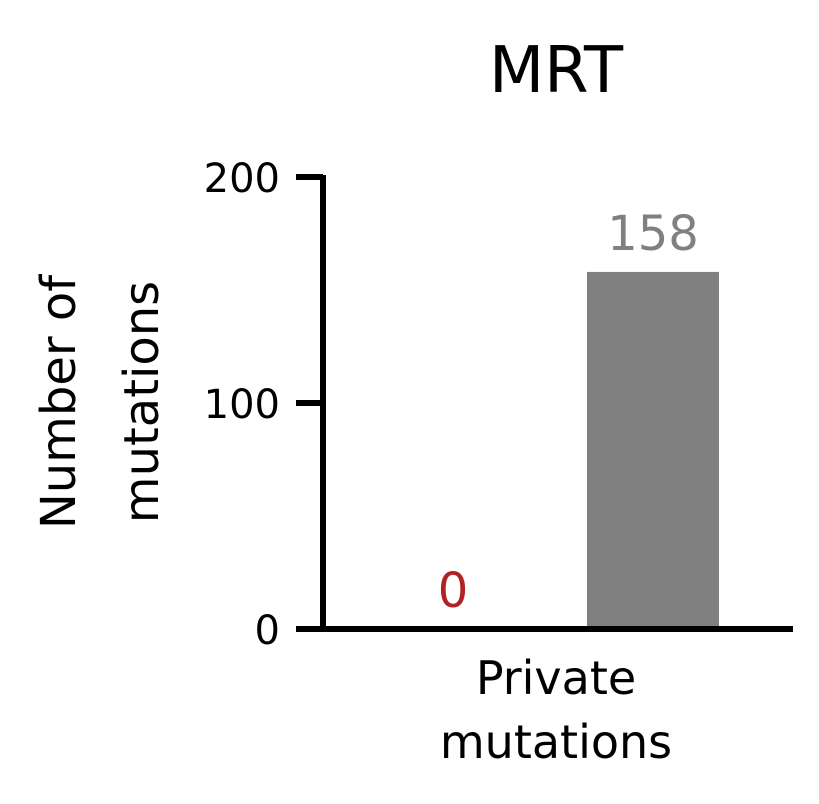 This screenshot has width=819, height=804. What do you see at coordinates (267, 631) in the screenshot?
I see `y-tick-label: 0` at bounding box center [267, 631].